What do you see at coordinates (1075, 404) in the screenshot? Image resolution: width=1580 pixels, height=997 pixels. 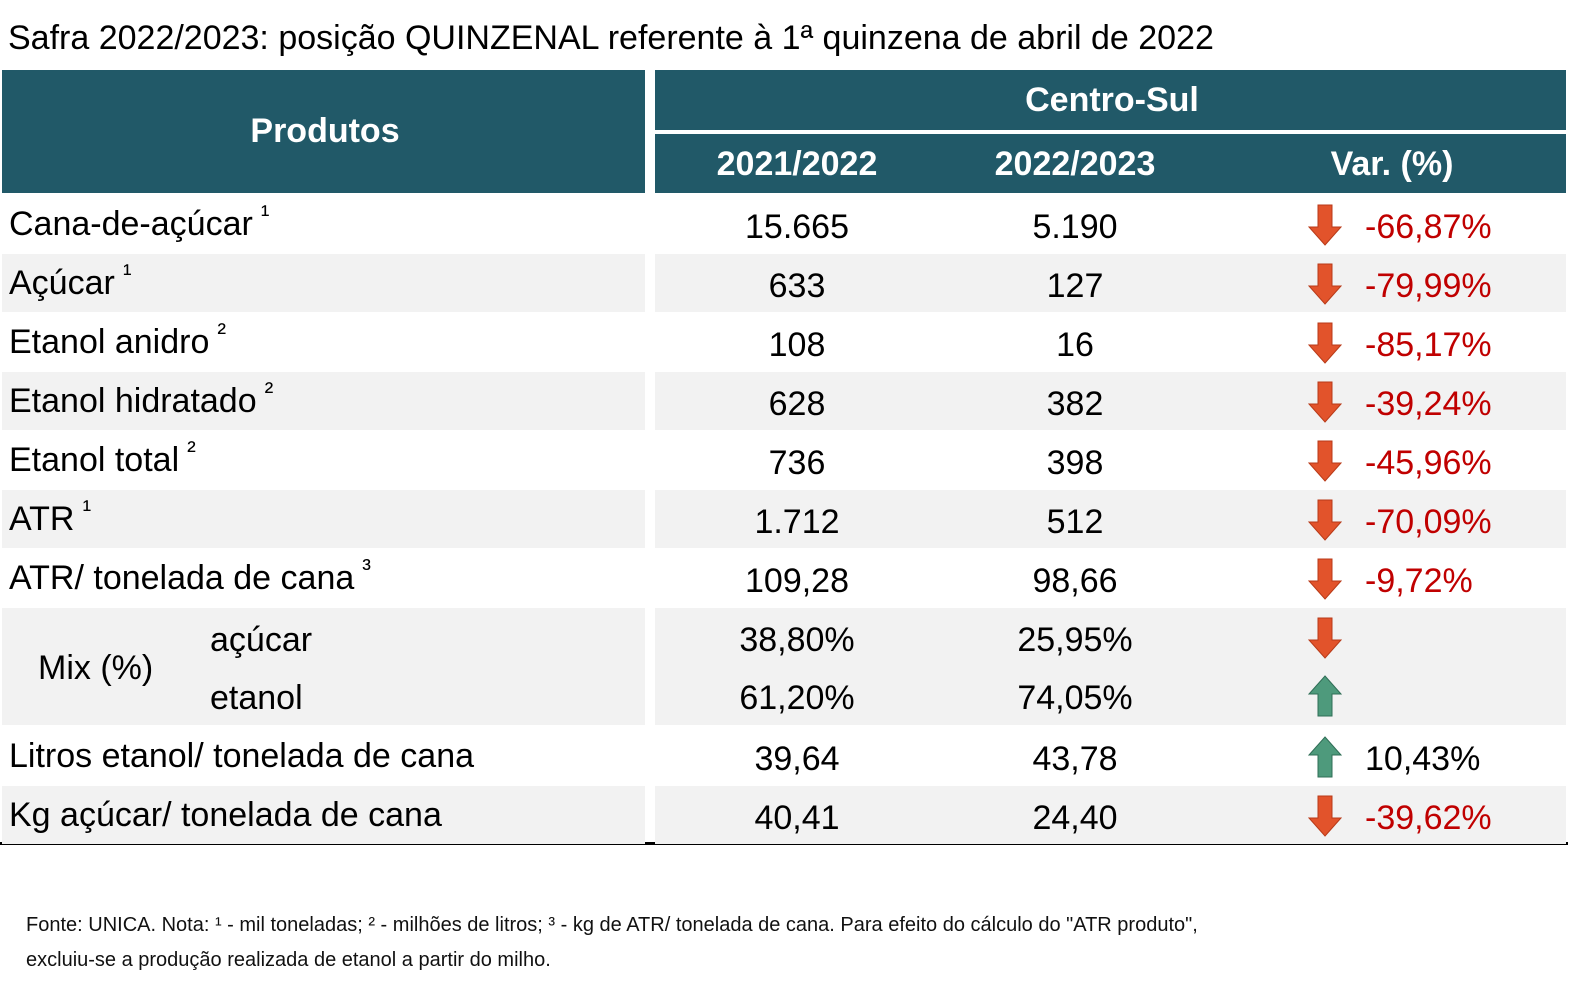 I see `cell-value: 382` at bounding box center [1075, 404].